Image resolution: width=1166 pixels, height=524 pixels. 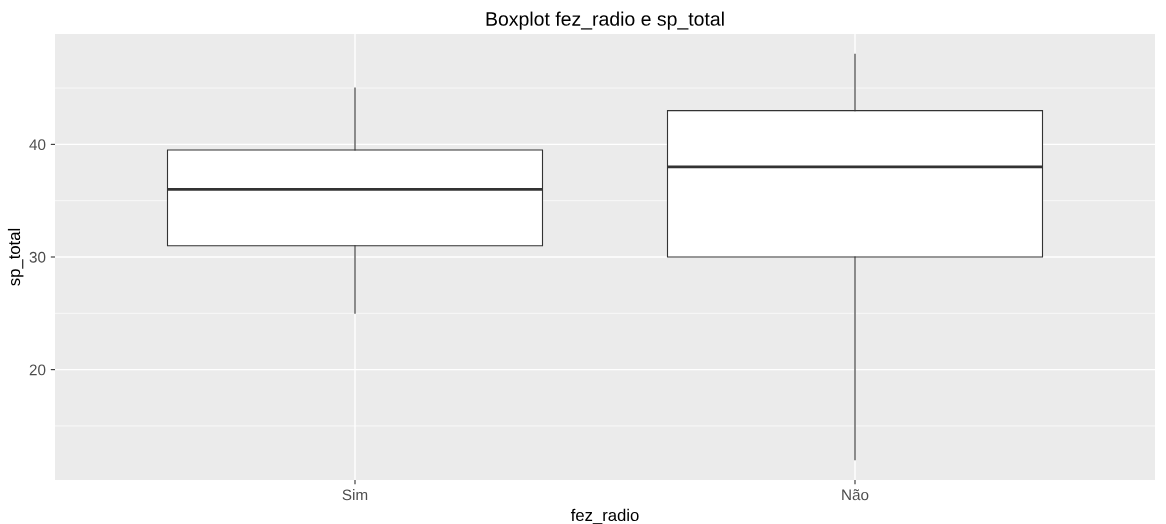 What do you see at coordinates (15, 257) in the screenshot?
I see `y-axis-title: sp_total` at bounding box center [15, 257].